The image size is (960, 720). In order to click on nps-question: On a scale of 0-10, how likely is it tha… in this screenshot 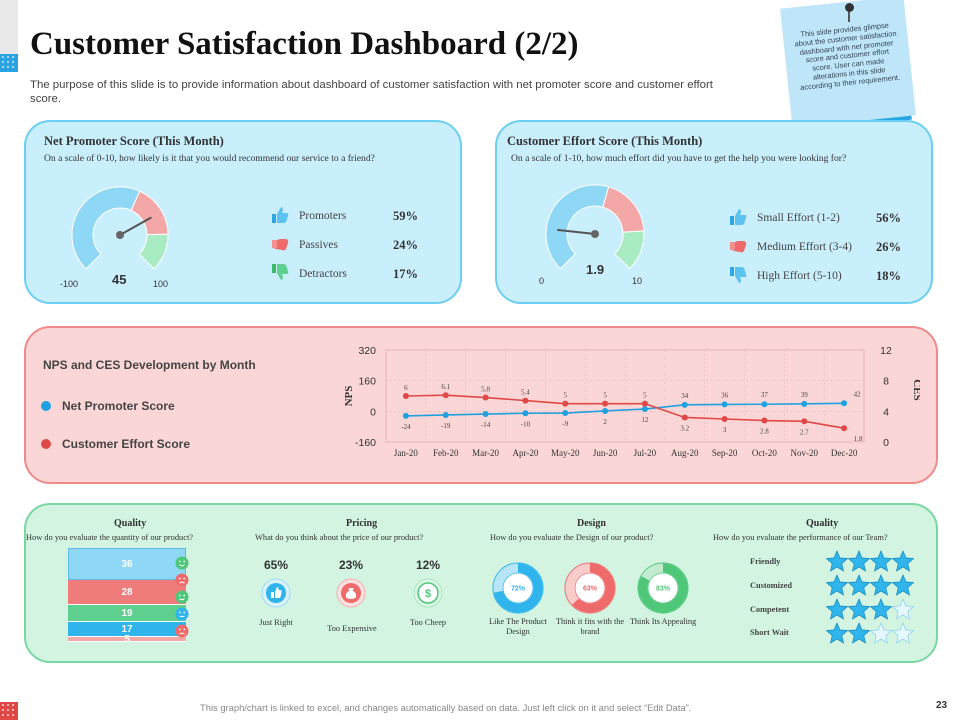, I will do `click(209, 158)`.